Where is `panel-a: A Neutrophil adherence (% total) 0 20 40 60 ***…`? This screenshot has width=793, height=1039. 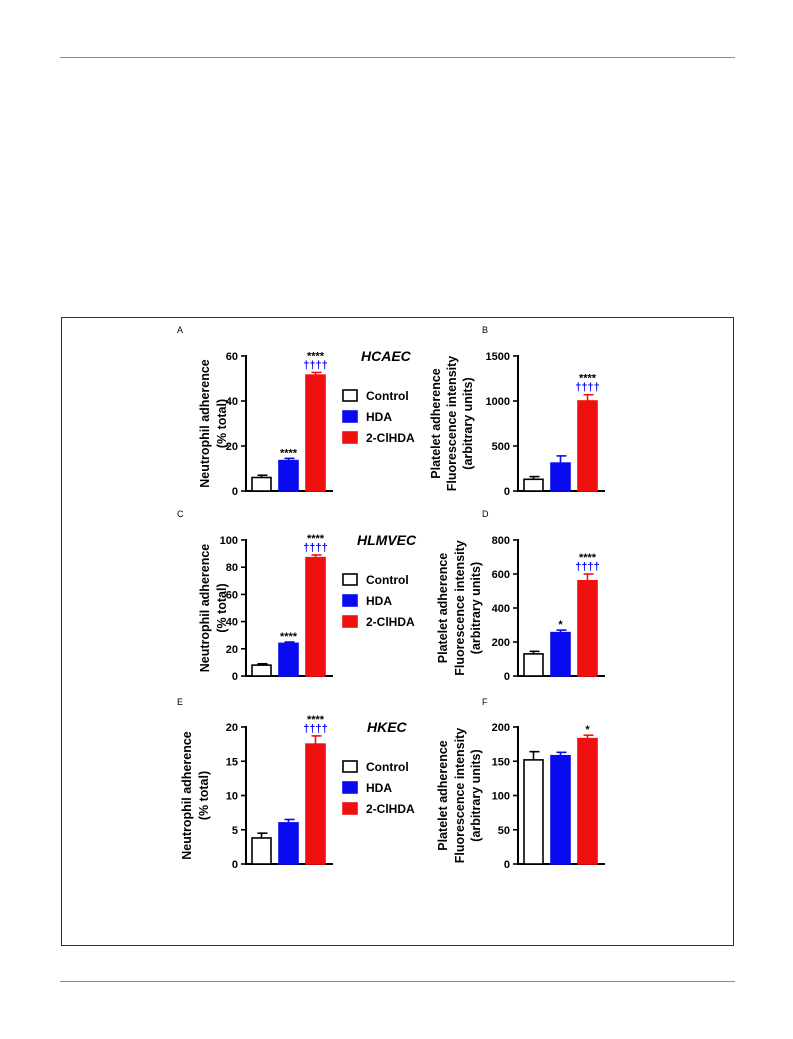 panel-a: A Neutrophil adherence (% total) 0 20 40 60 ***… is located at coordinates (296, 411).